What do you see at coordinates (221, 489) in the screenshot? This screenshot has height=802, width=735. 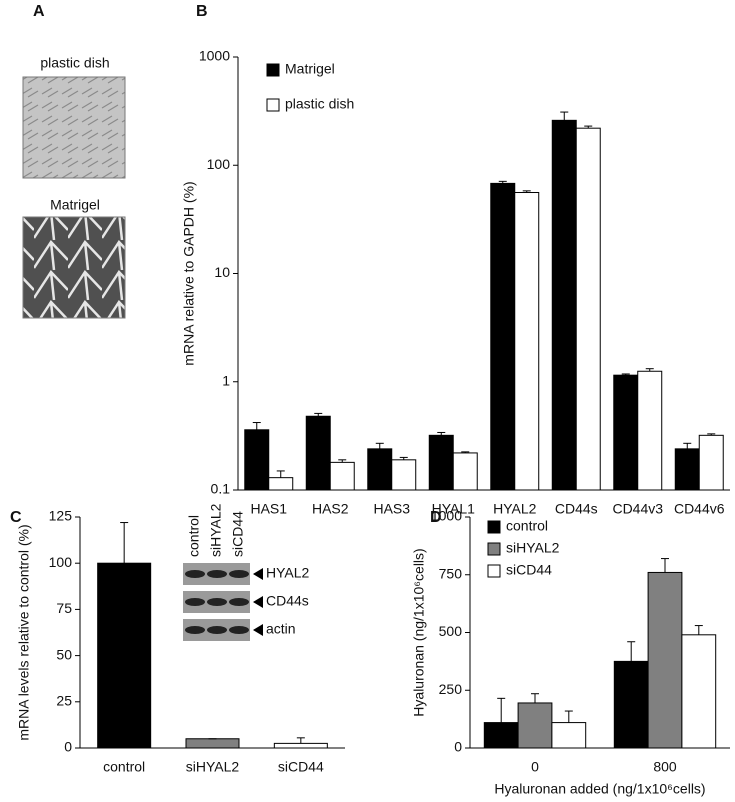 I see `y-tick-label: 0.1` at bounding box center [221, 489].